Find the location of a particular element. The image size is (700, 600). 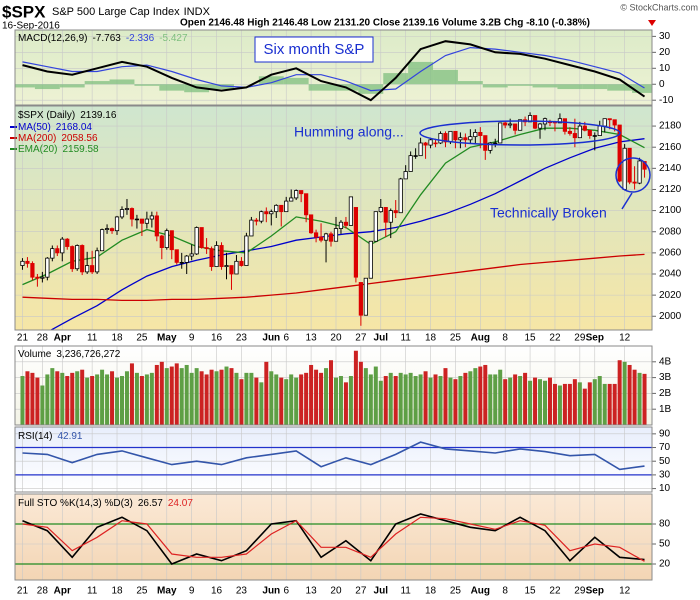

y-tick-label: 2140 is located at coordinates (670, 168).